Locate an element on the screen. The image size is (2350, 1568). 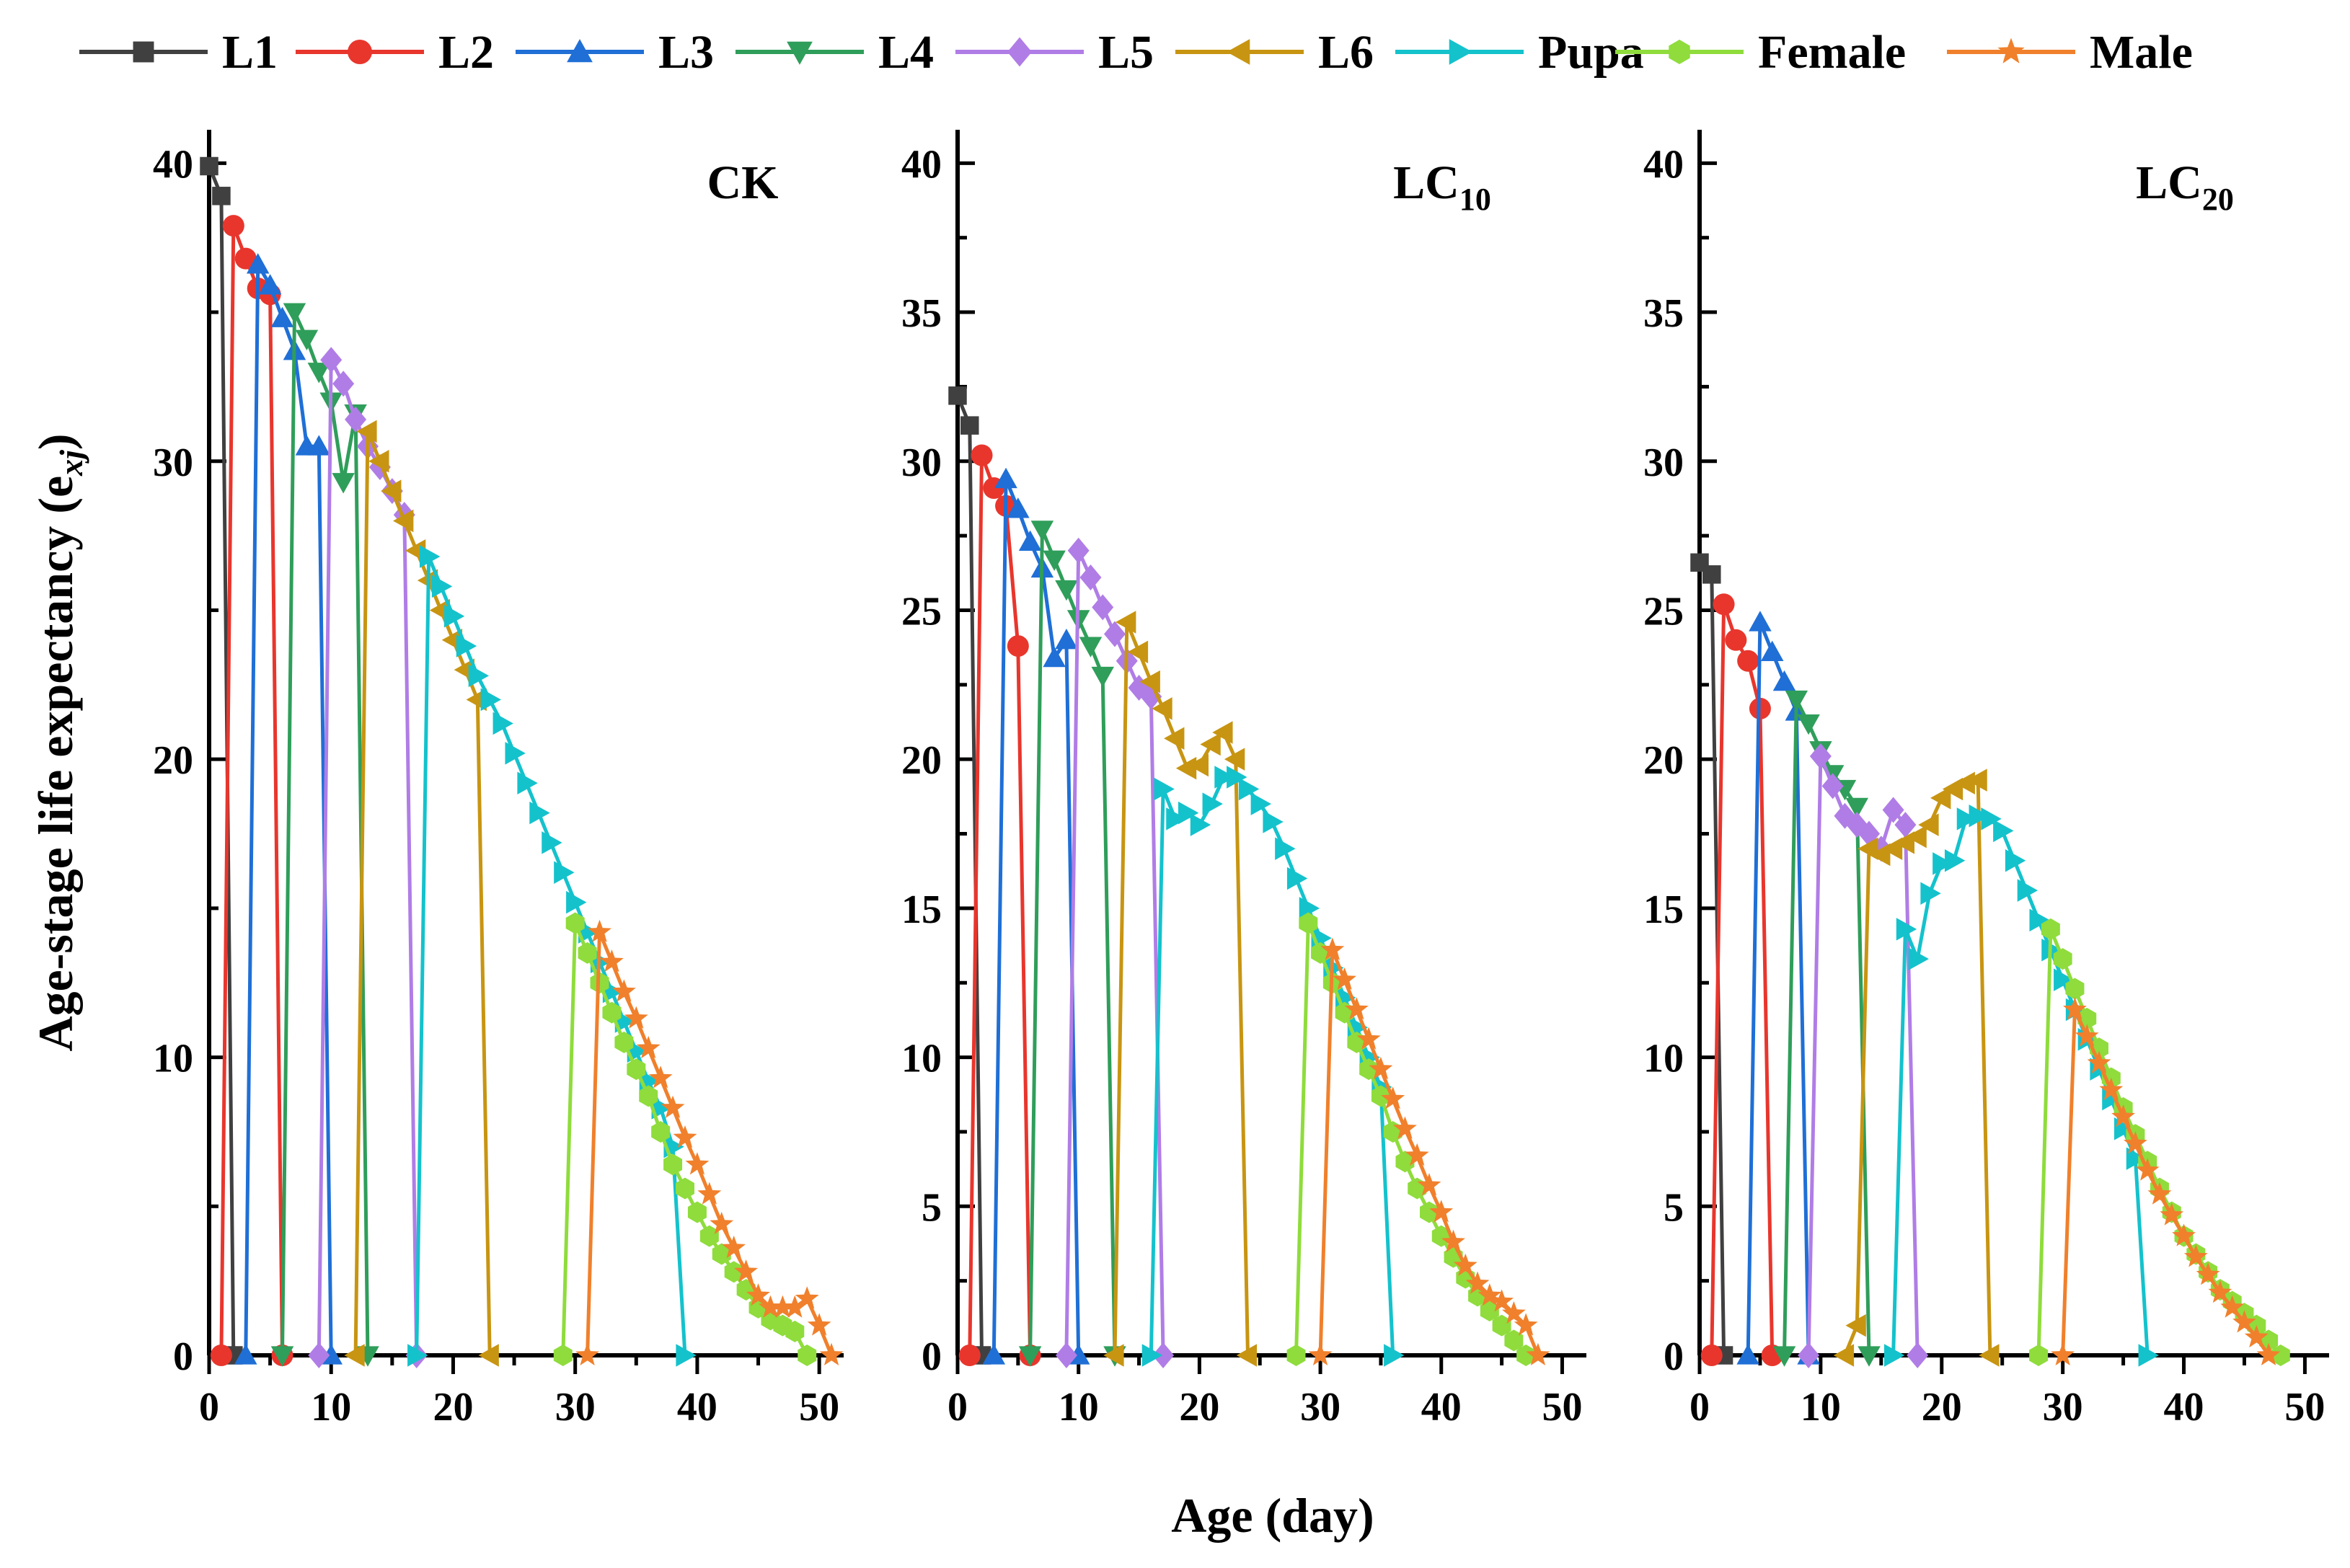
legend-label-female: Female is located at coordinates (1832, 52).